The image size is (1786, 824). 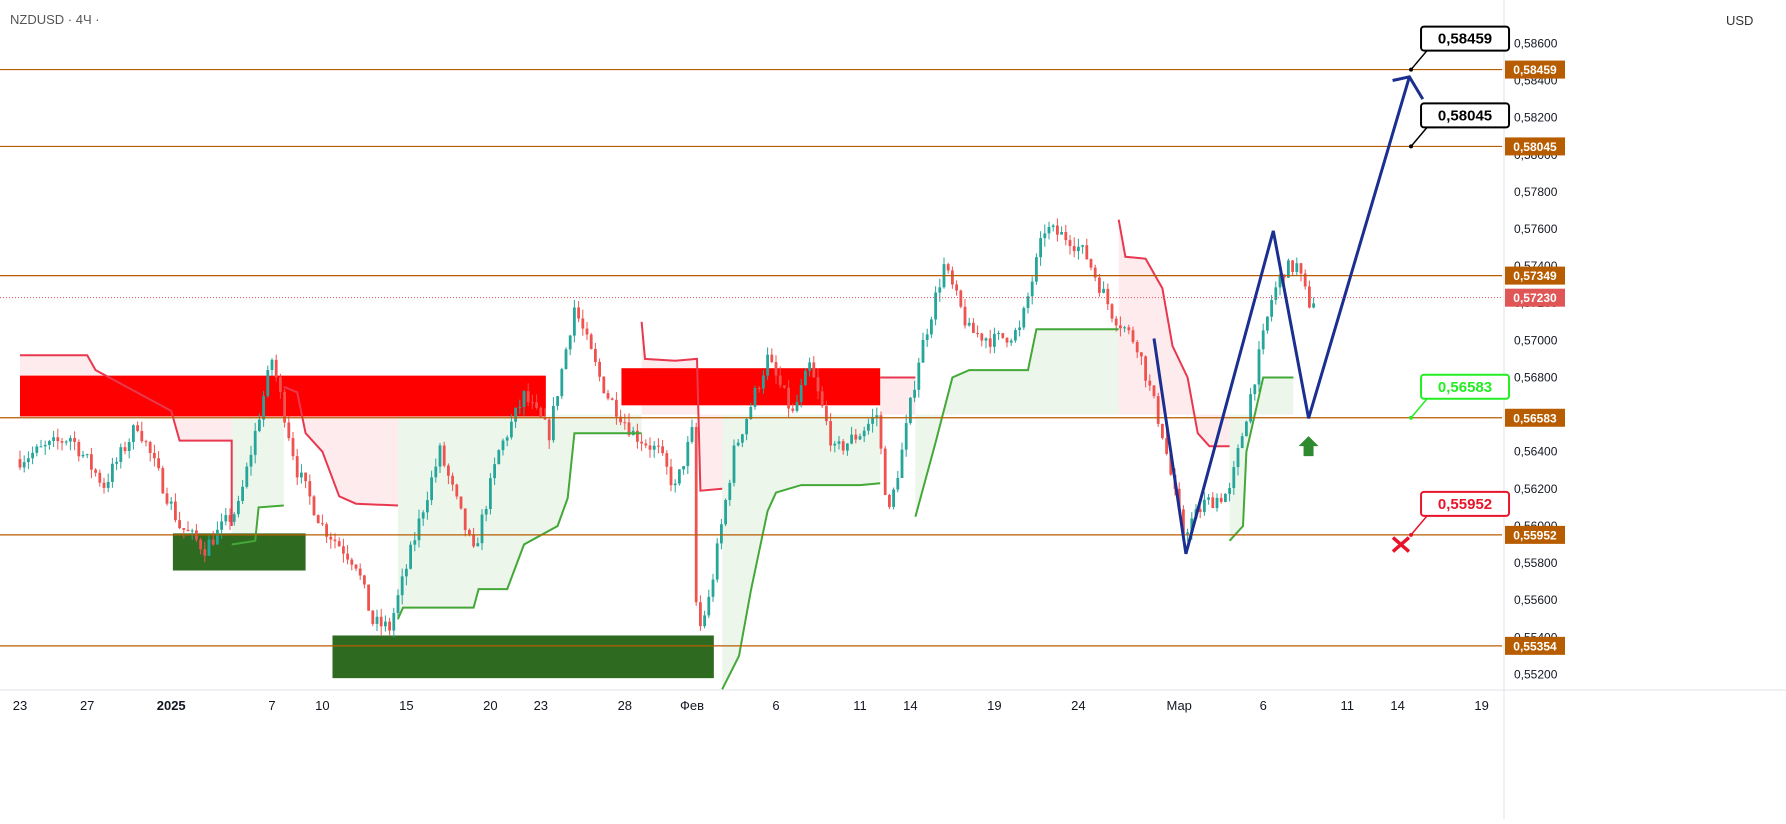 I want to click on price-callout-target-1: 0,58045, so click(x=1460, y=125).